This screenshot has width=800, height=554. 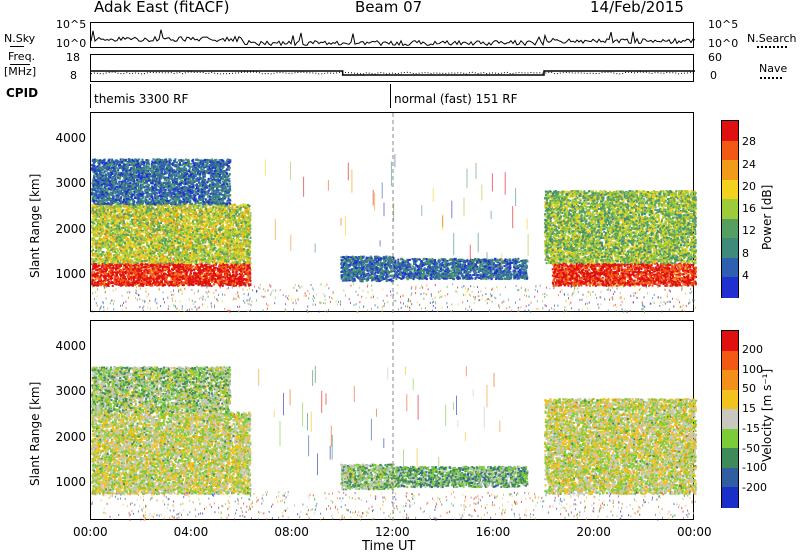 I want to click on freq-plot, so click(x=393, y=73).